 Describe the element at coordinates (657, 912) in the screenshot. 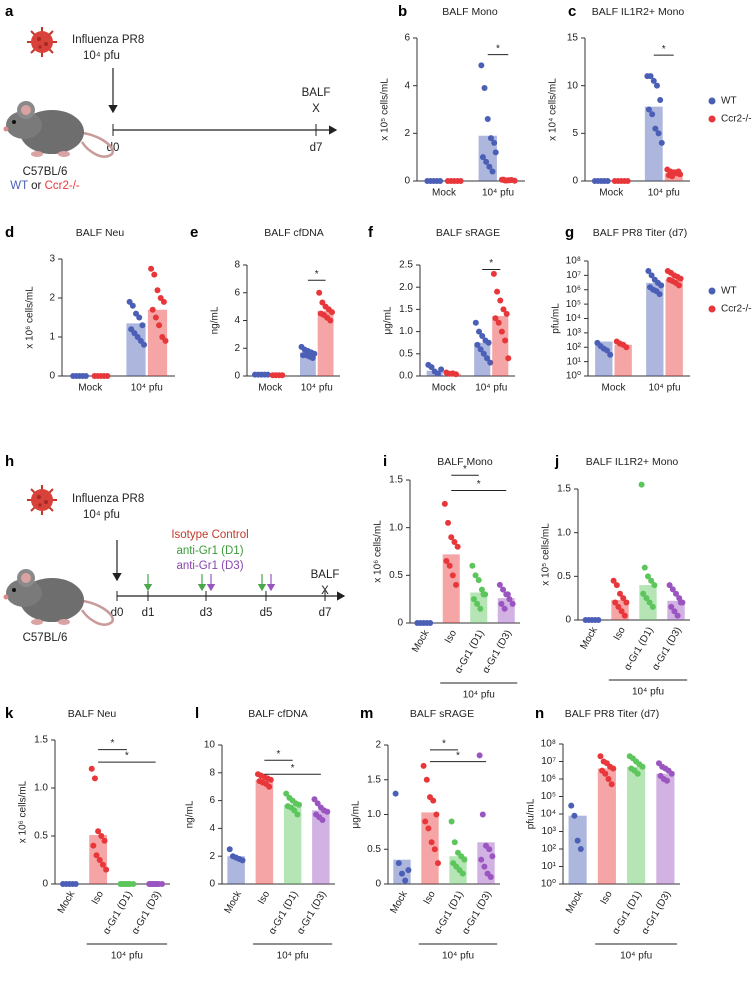

I see `x-tick-label: α-Gr1 (D3)` at that location.